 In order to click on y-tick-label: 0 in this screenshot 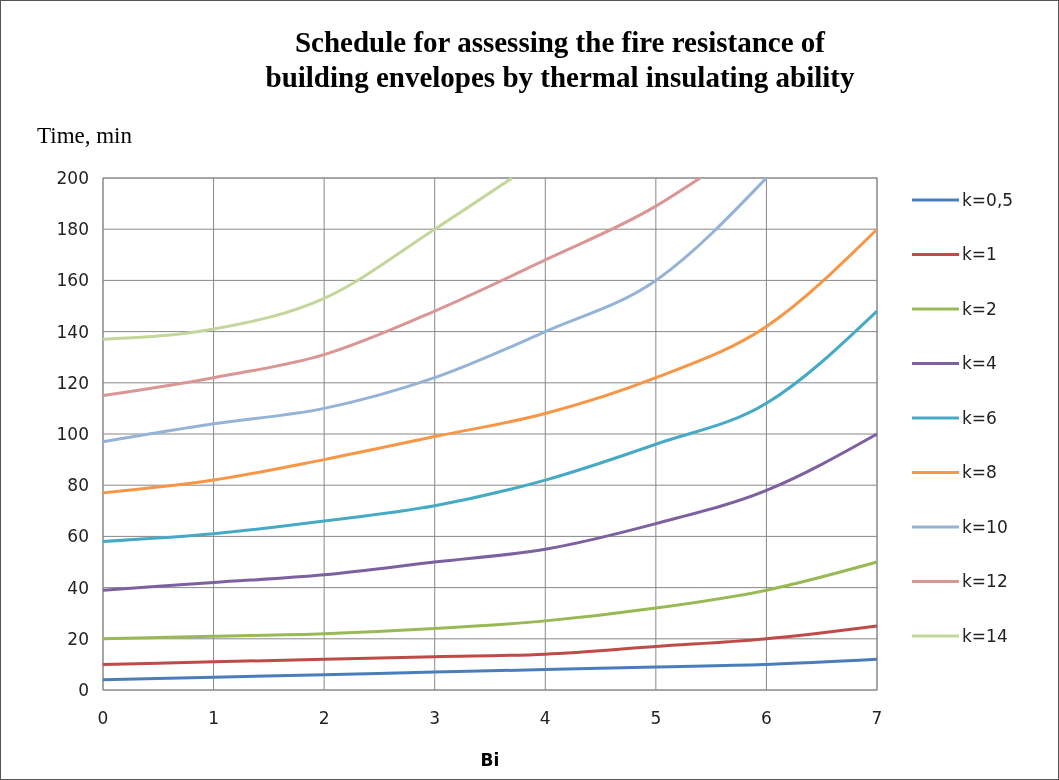, I will do `click(83, 689)`.